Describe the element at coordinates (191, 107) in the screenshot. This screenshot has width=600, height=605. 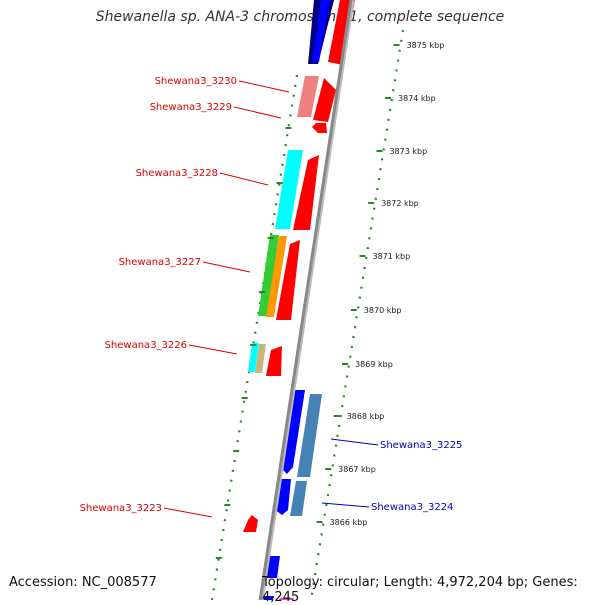
I see `gene-label: Shewana3_3229` at that location.